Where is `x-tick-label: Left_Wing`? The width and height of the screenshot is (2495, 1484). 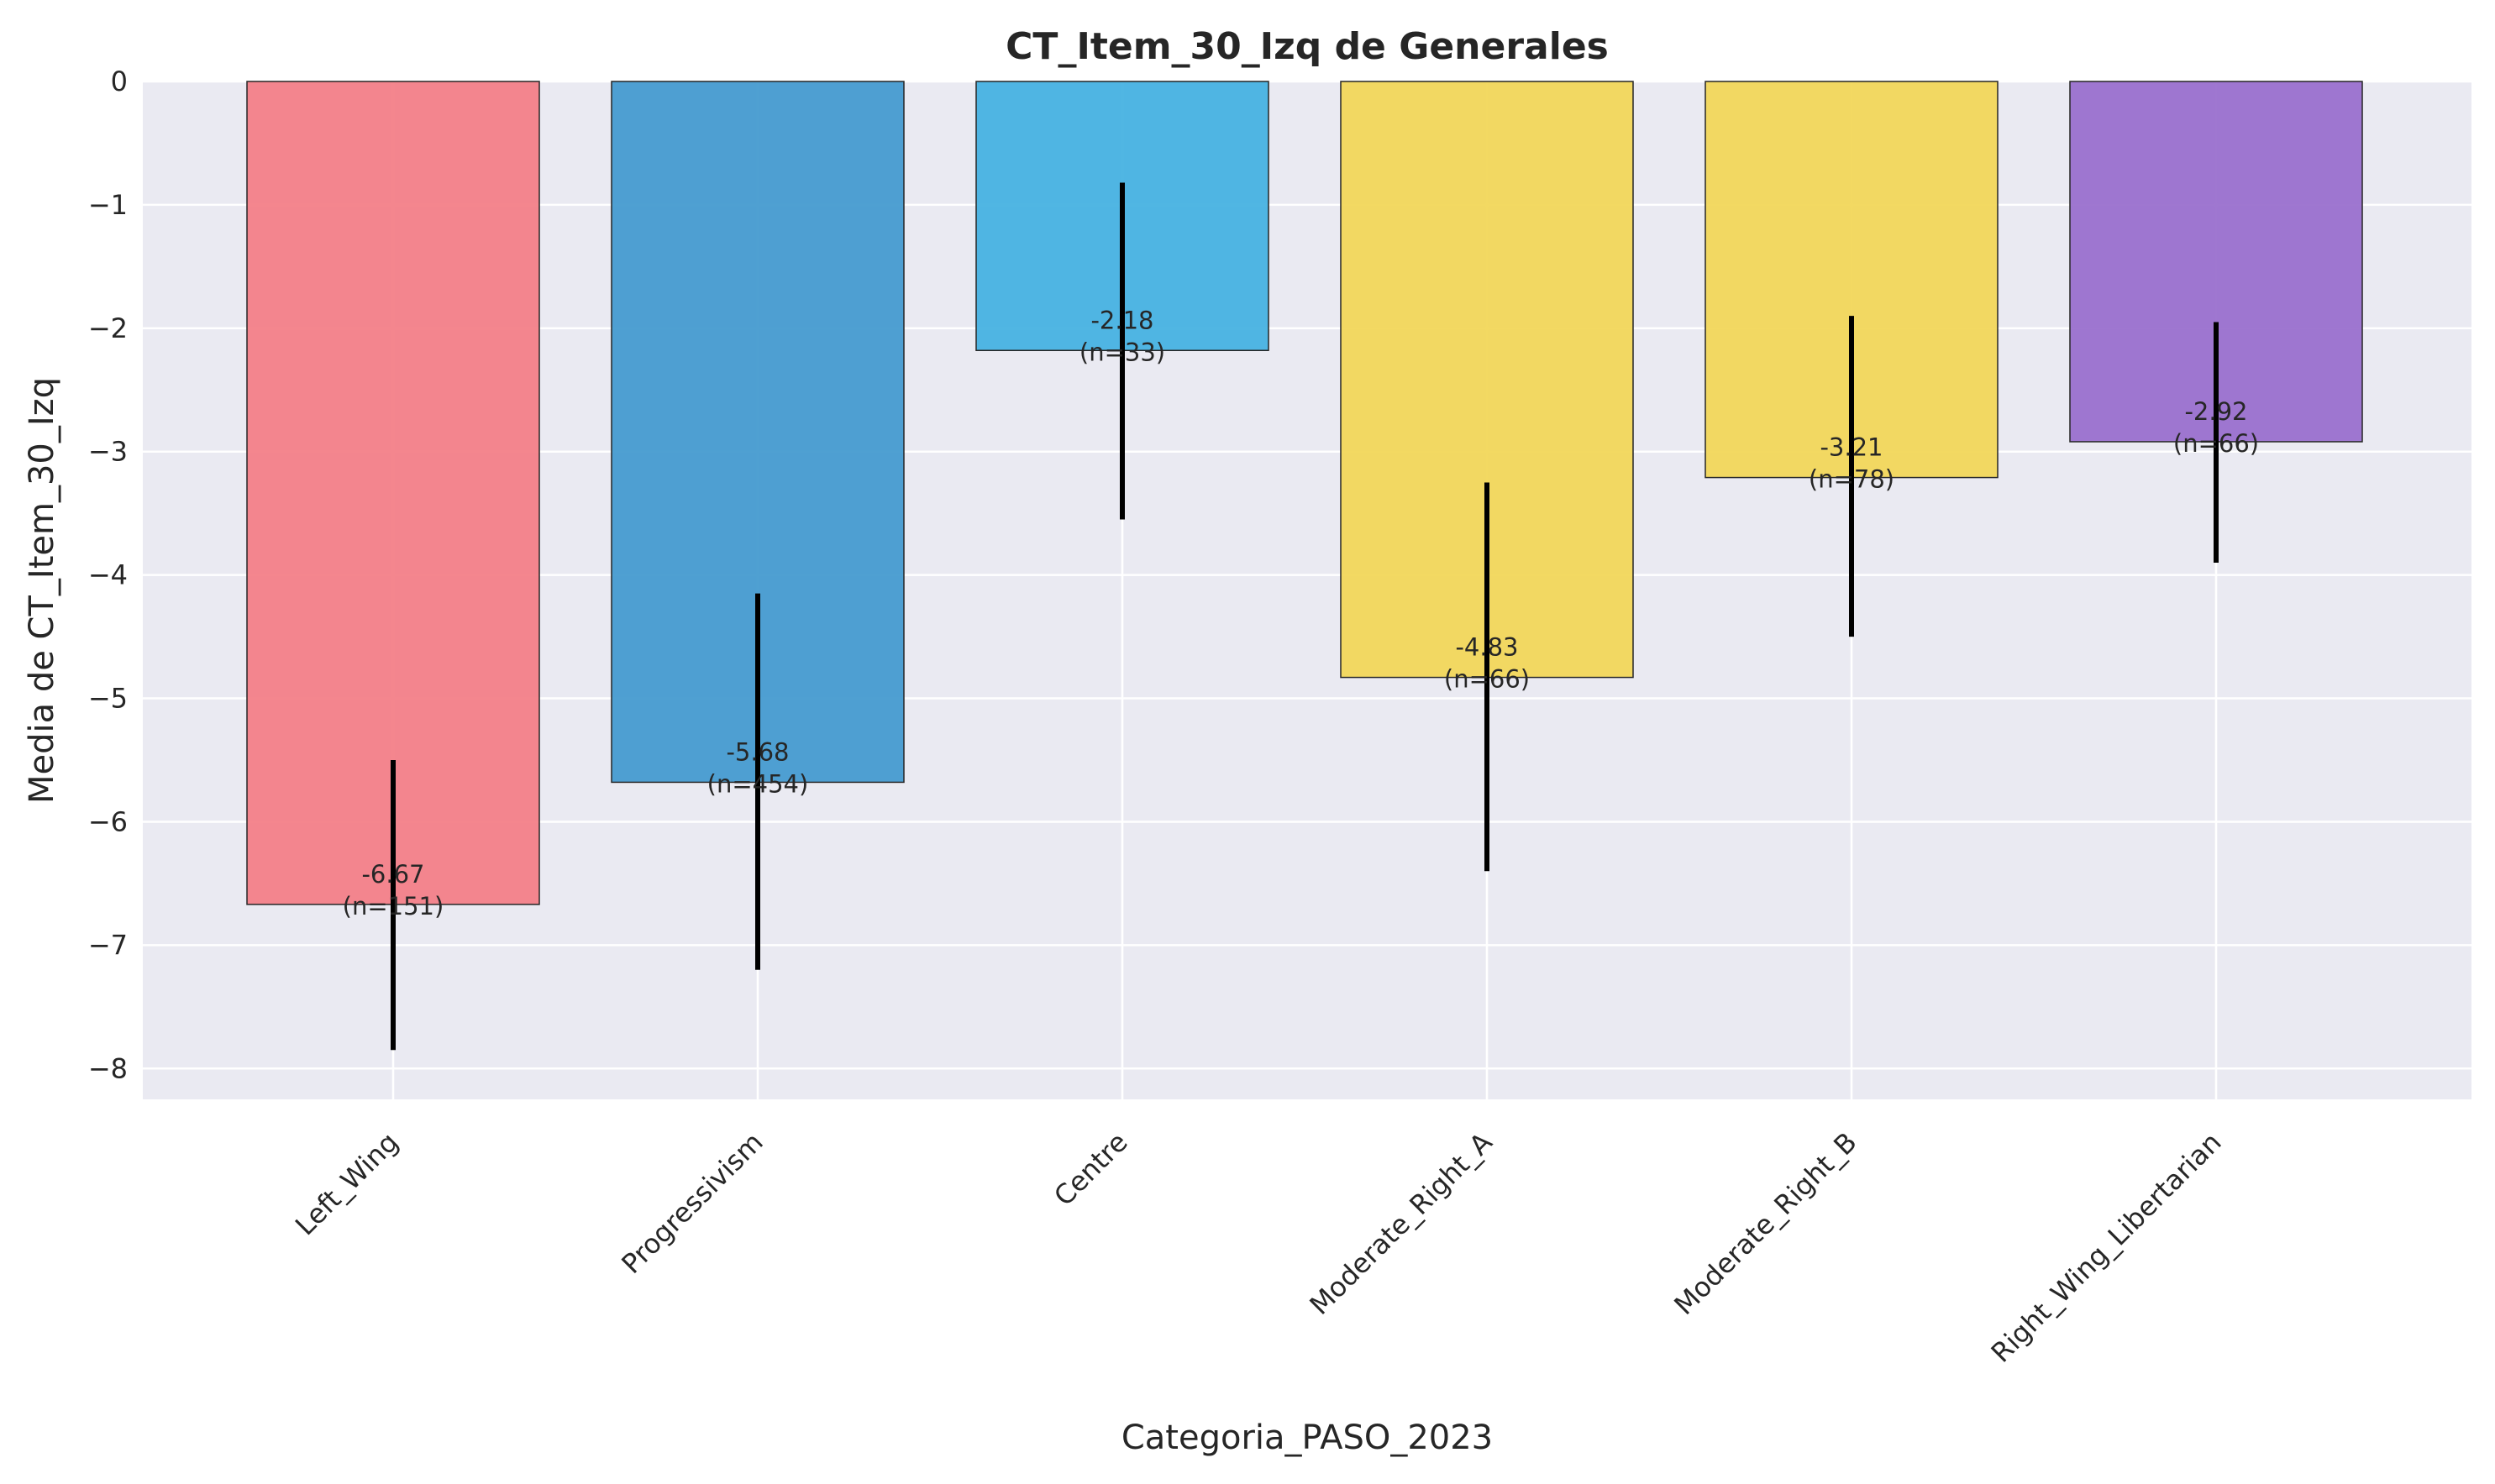
x-tick-label: Left_Wing is located at coordinates (347, 1184).